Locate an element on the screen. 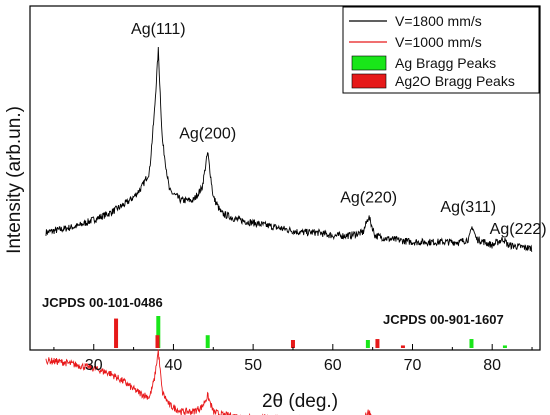  legend-swatch-ag2o is located at coordinates (369, 81).